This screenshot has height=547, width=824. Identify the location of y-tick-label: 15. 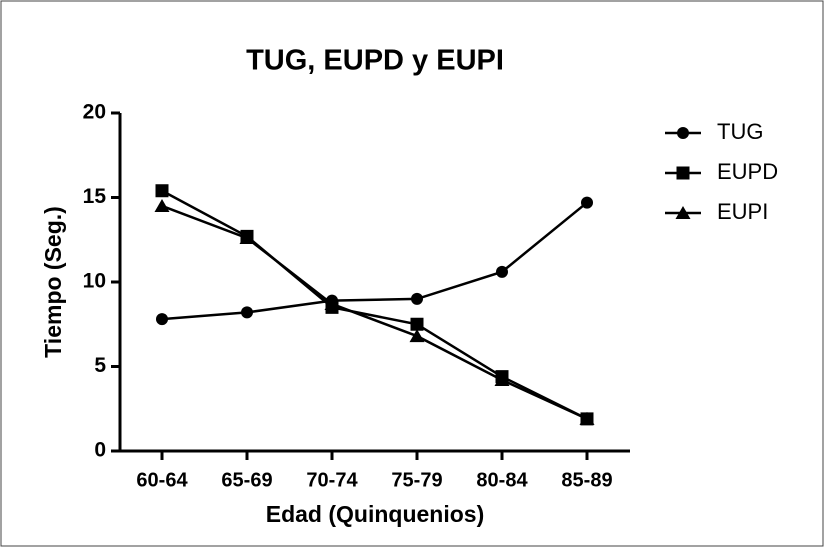
(95, 196).